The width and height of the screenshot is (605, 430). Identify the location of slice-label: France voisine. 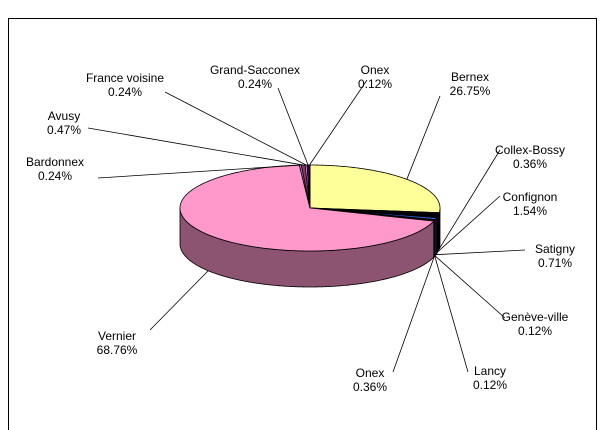
(125, 78).